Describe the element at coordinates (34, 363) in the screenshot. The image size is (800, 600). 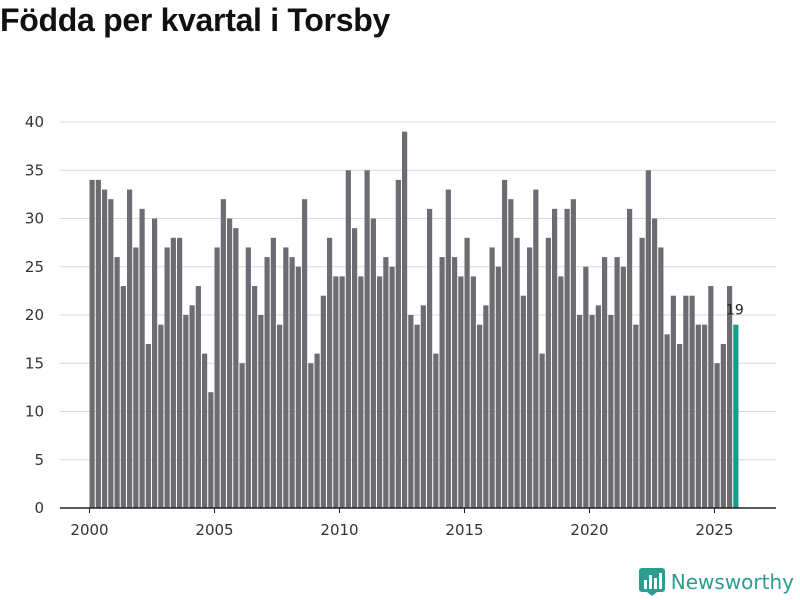
I see `y-tick-label: 15` at that location.